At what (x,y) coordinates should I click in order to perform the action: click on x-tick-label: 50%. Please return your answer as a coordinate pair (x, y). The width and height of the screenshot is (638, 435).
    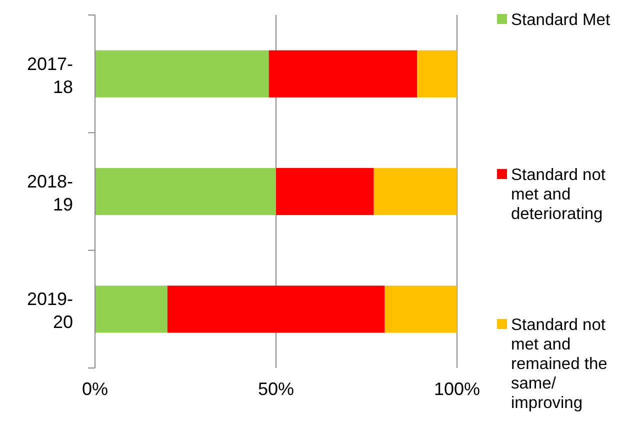
    Looking at the image, I should click on (276, 389).